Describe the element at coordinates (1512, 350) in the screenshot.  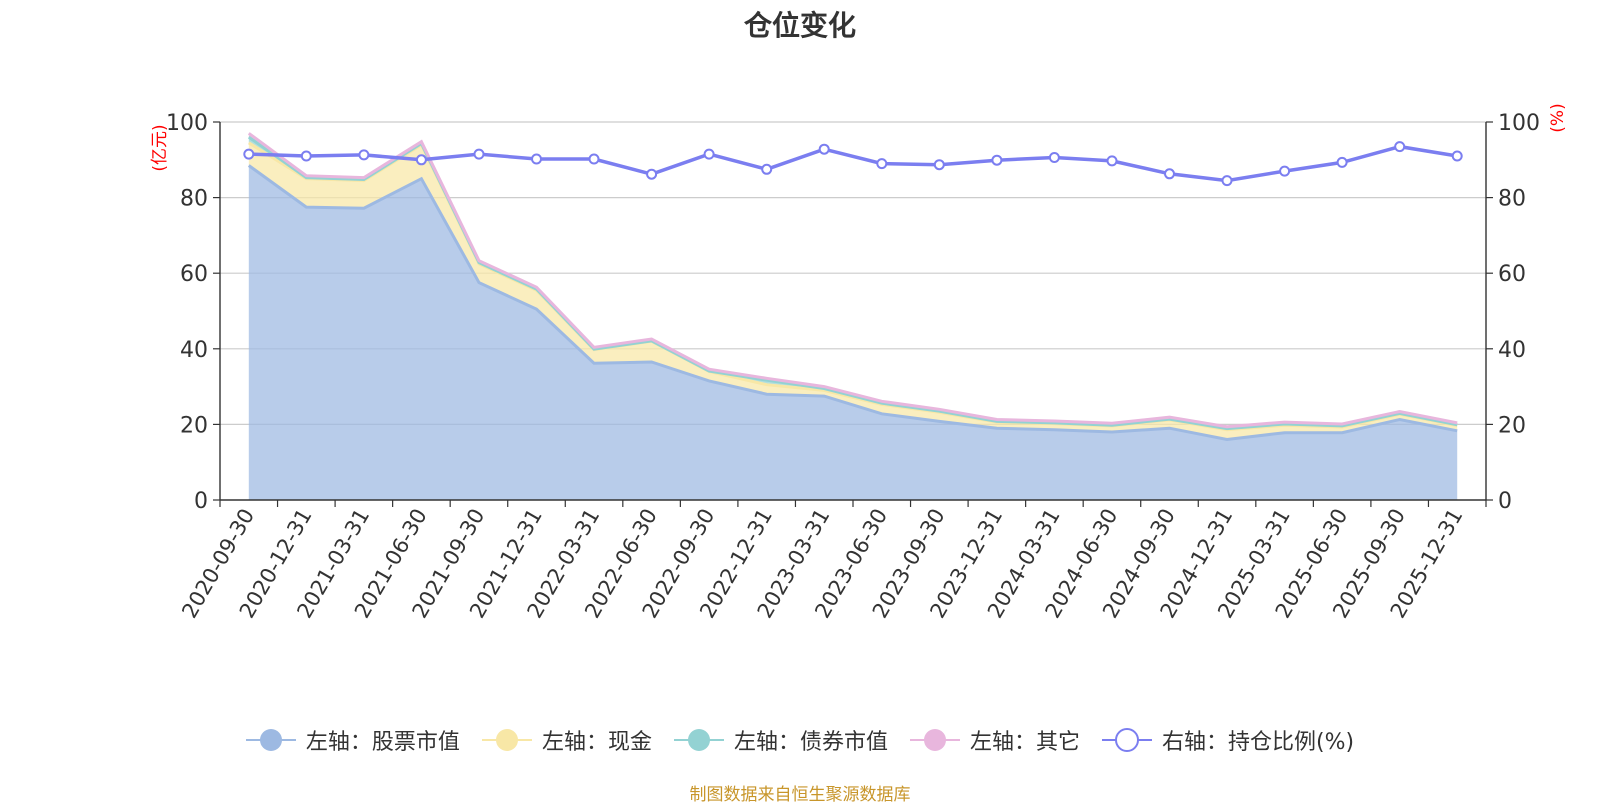
I see `right-y-tick-label: 40` at that location.